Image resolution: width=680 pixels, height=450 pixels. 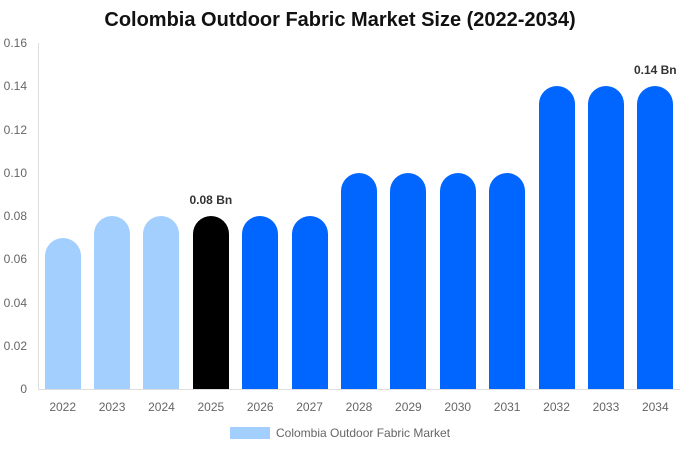 I want to click on bar-2025, so click(x=210, y=302).